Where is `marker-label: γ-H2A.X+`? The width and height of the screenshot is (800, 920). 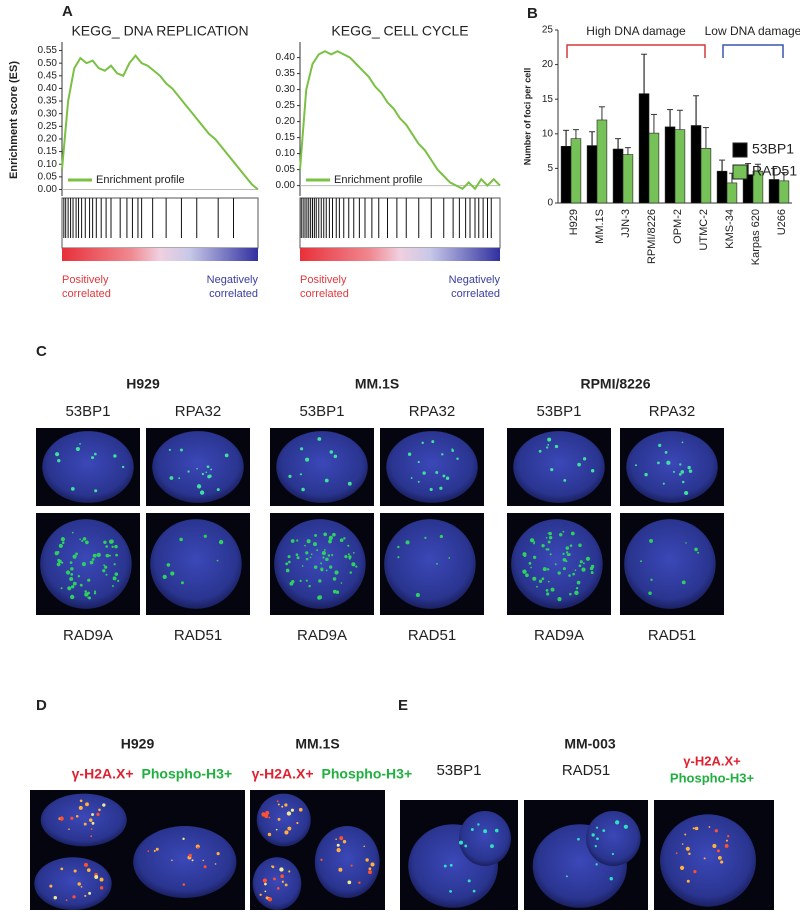 marker-label: γ-H2A.X+ is located at coordinates (103, 774).